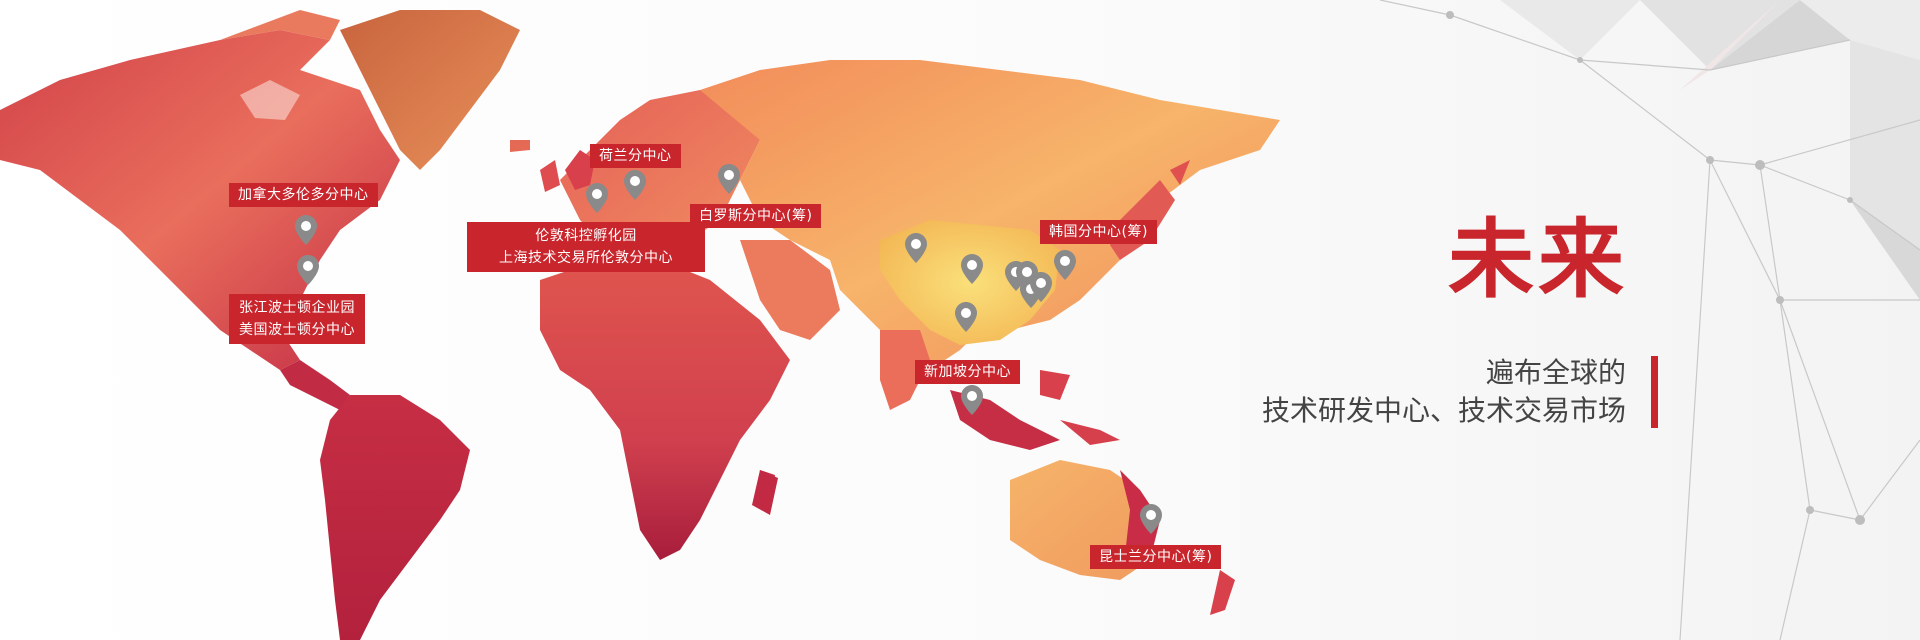  I want to click on page-title: 未来, so click(1538, 260).